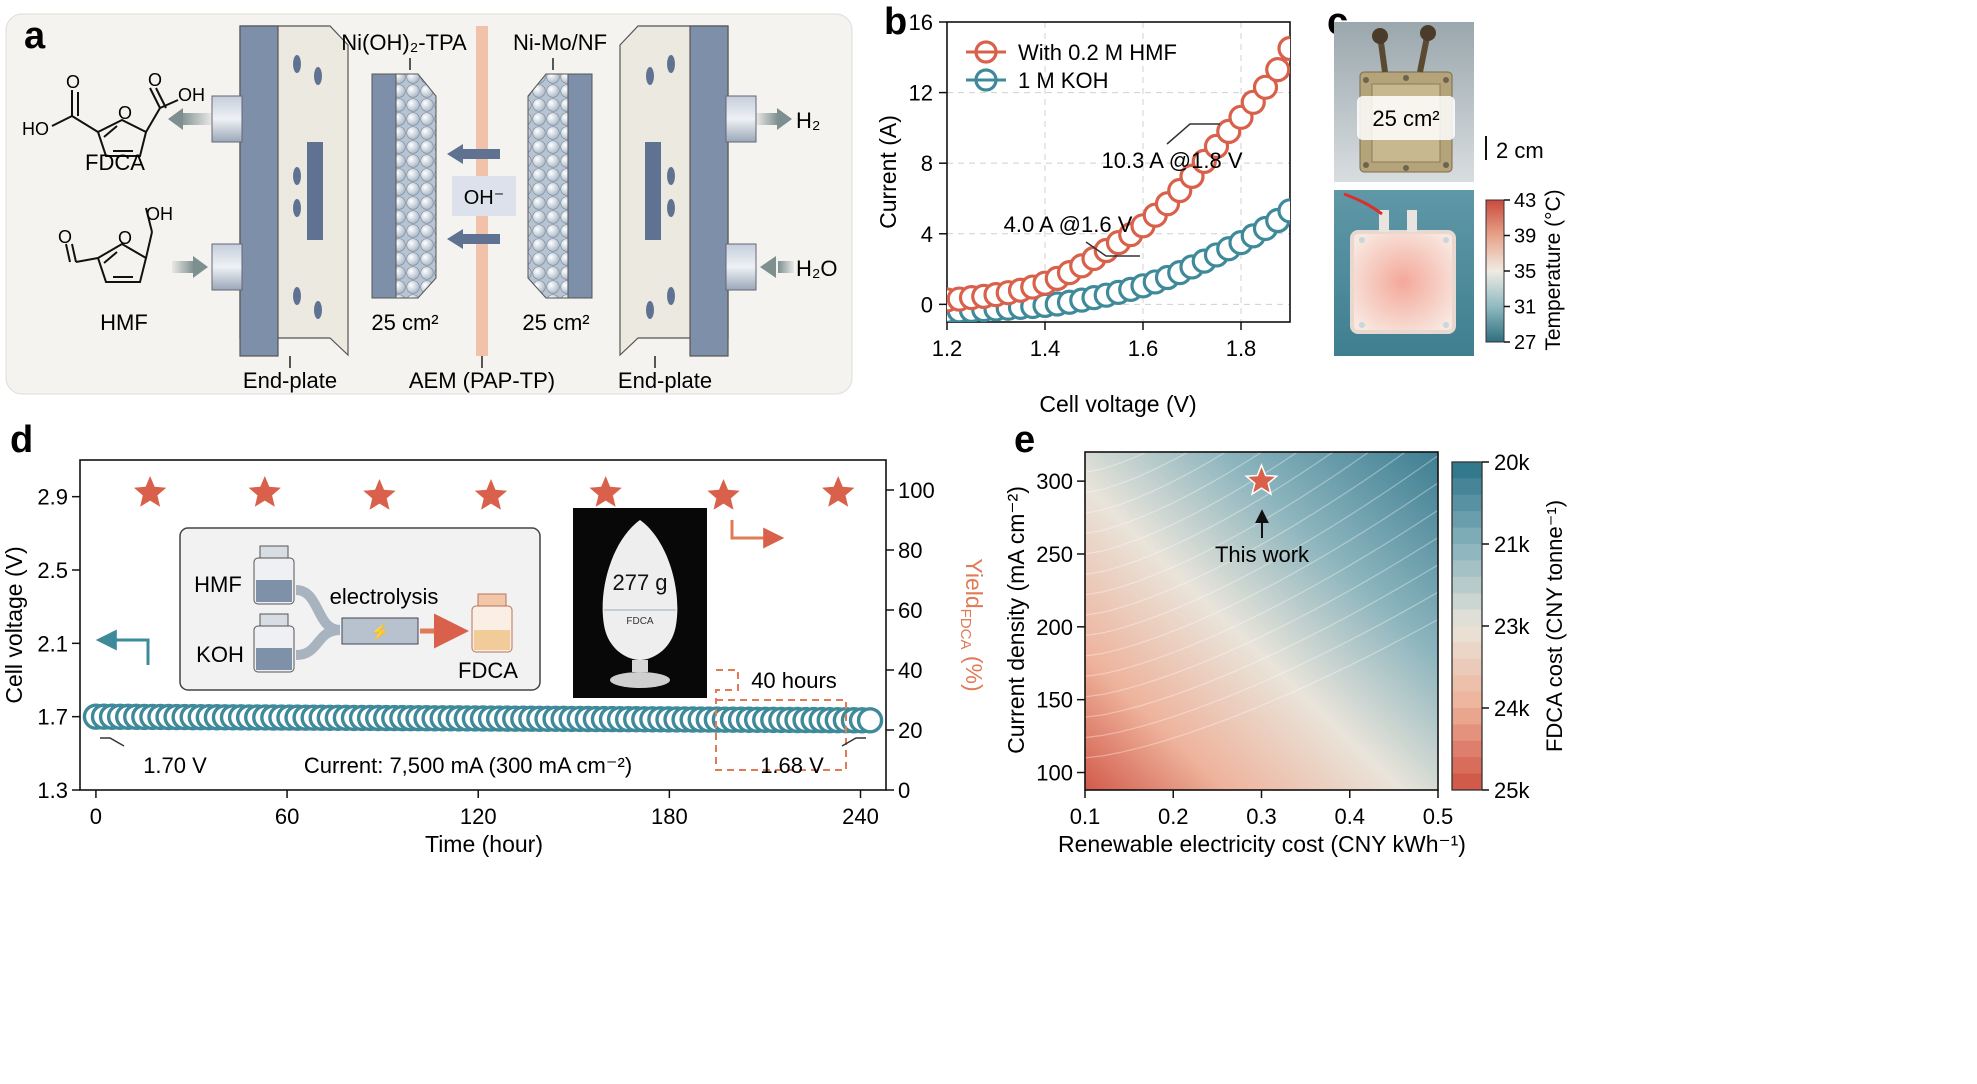 The height and width of the screenshot is (1084, 1977). Describe the element at coordinates (910, 610) in the screenshot. I see `panel-d-y2tick-label: 60` at that location.